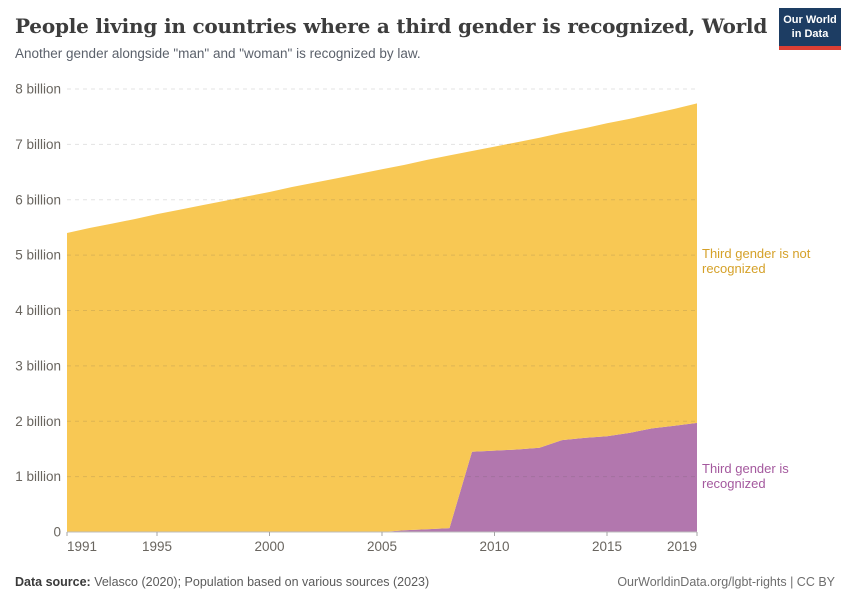  What do you see at coordinates (726, 582) in the screenshot?
I see `license-credit: OurWorldinData.org/lgbt-rights | CC BY` at bounding box center [726, 582].